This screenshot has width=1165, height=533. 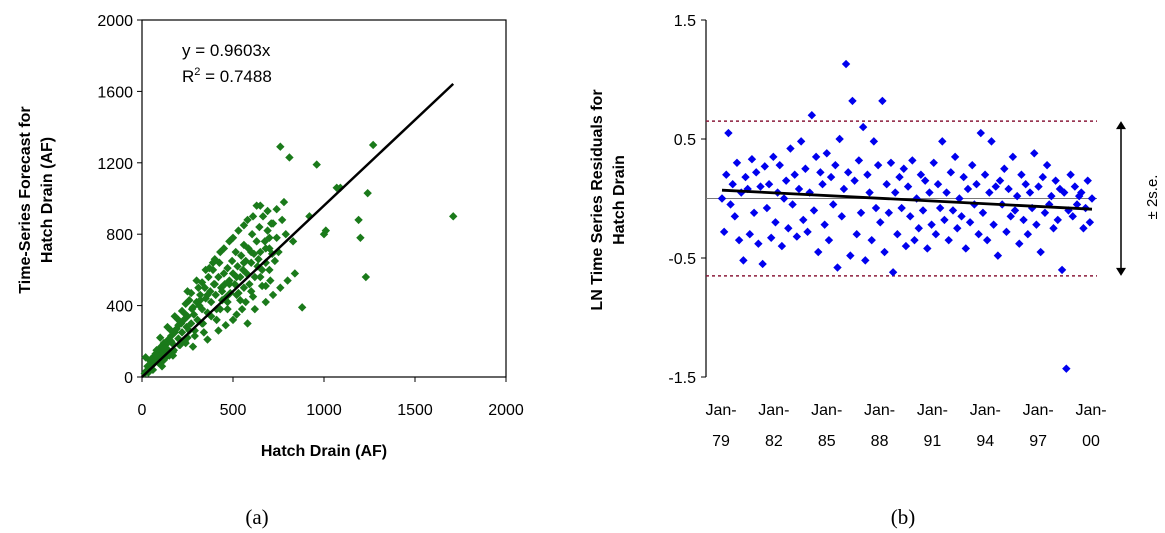 I want to click on 2se-label: ± 2s.e., so click(x=1152, y=197).